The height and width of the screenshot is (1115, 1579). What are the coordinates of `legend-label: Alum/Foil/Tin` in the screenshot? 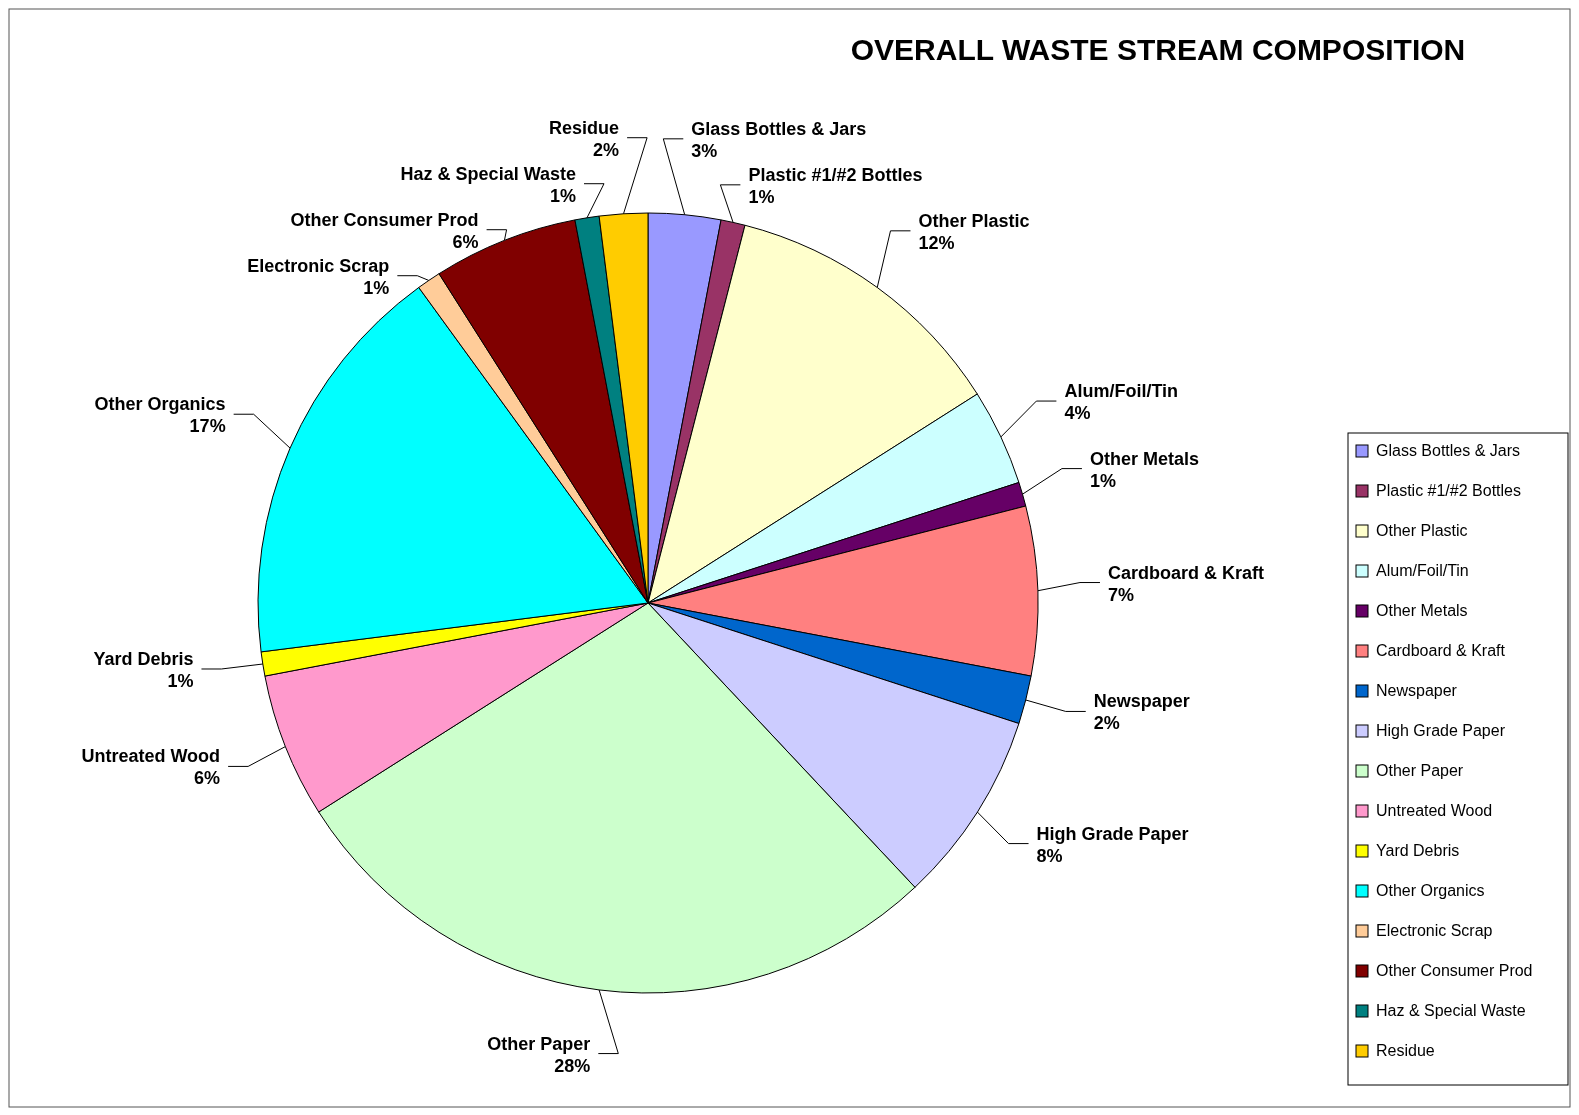 It's located at (1422, 570).